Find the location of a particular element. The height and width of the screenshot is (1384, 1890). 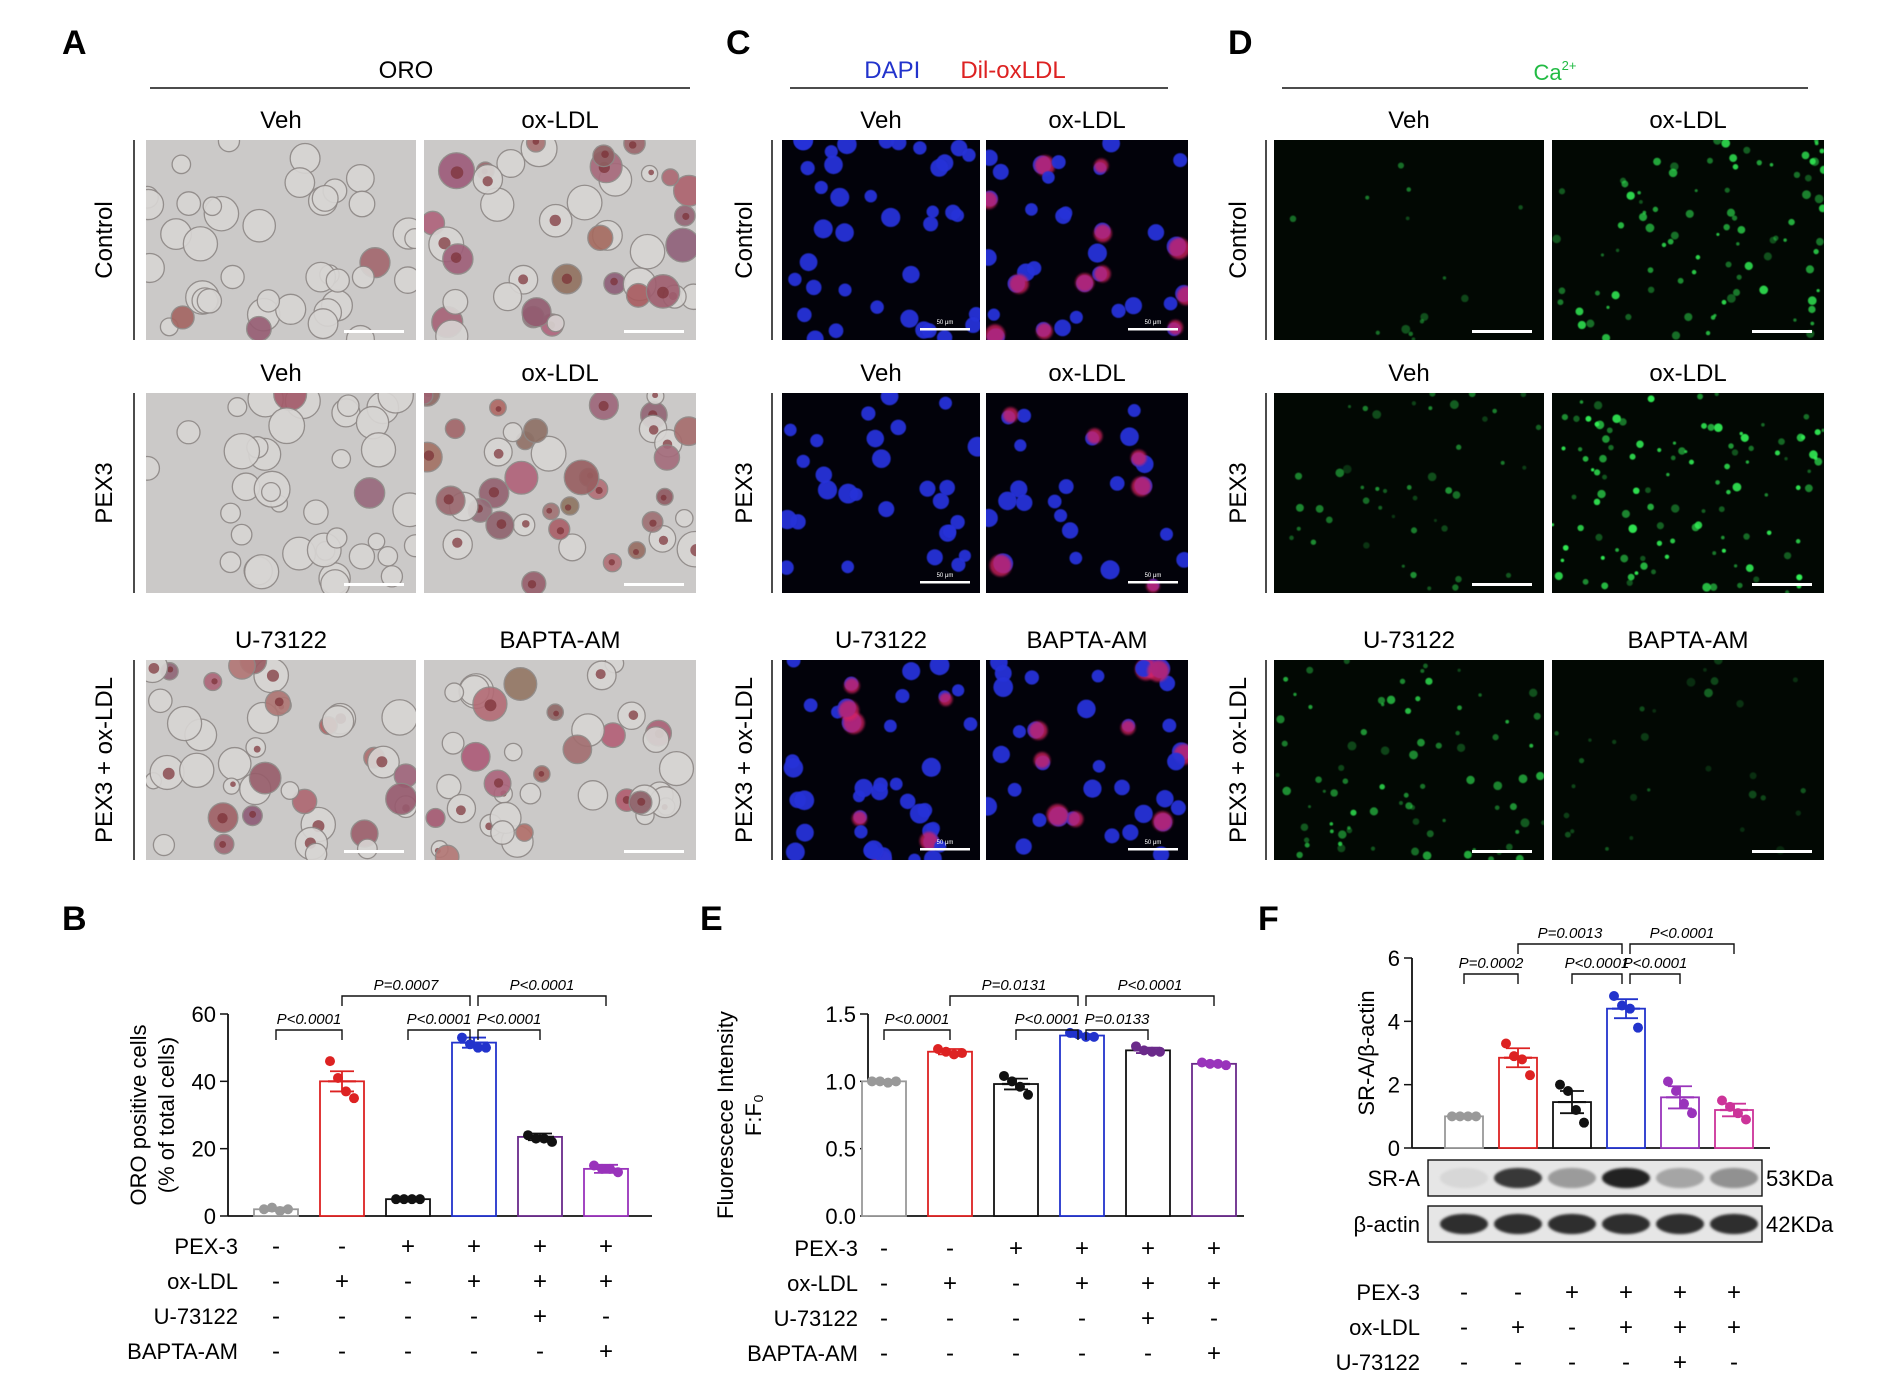

y-tick-label: 0 is located at coordinates (210, 1216).